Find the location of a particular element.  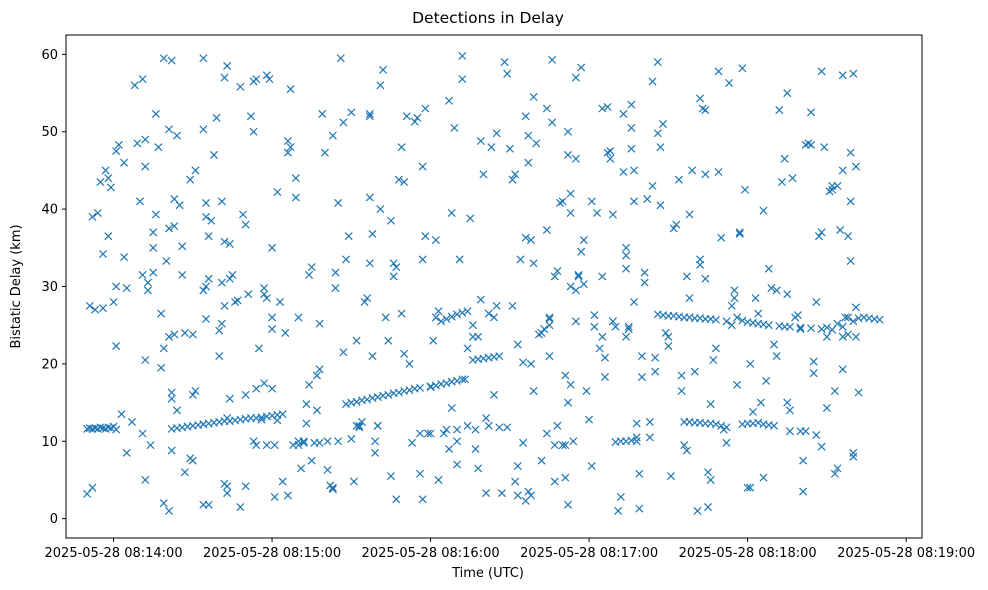

y-tick-label: 30 is located at coordinates (49, 287).